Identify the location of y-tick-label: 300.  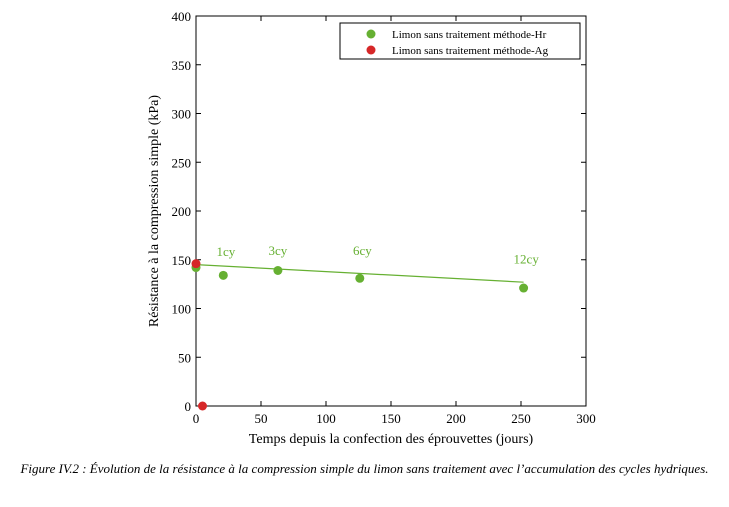
(182, 114).